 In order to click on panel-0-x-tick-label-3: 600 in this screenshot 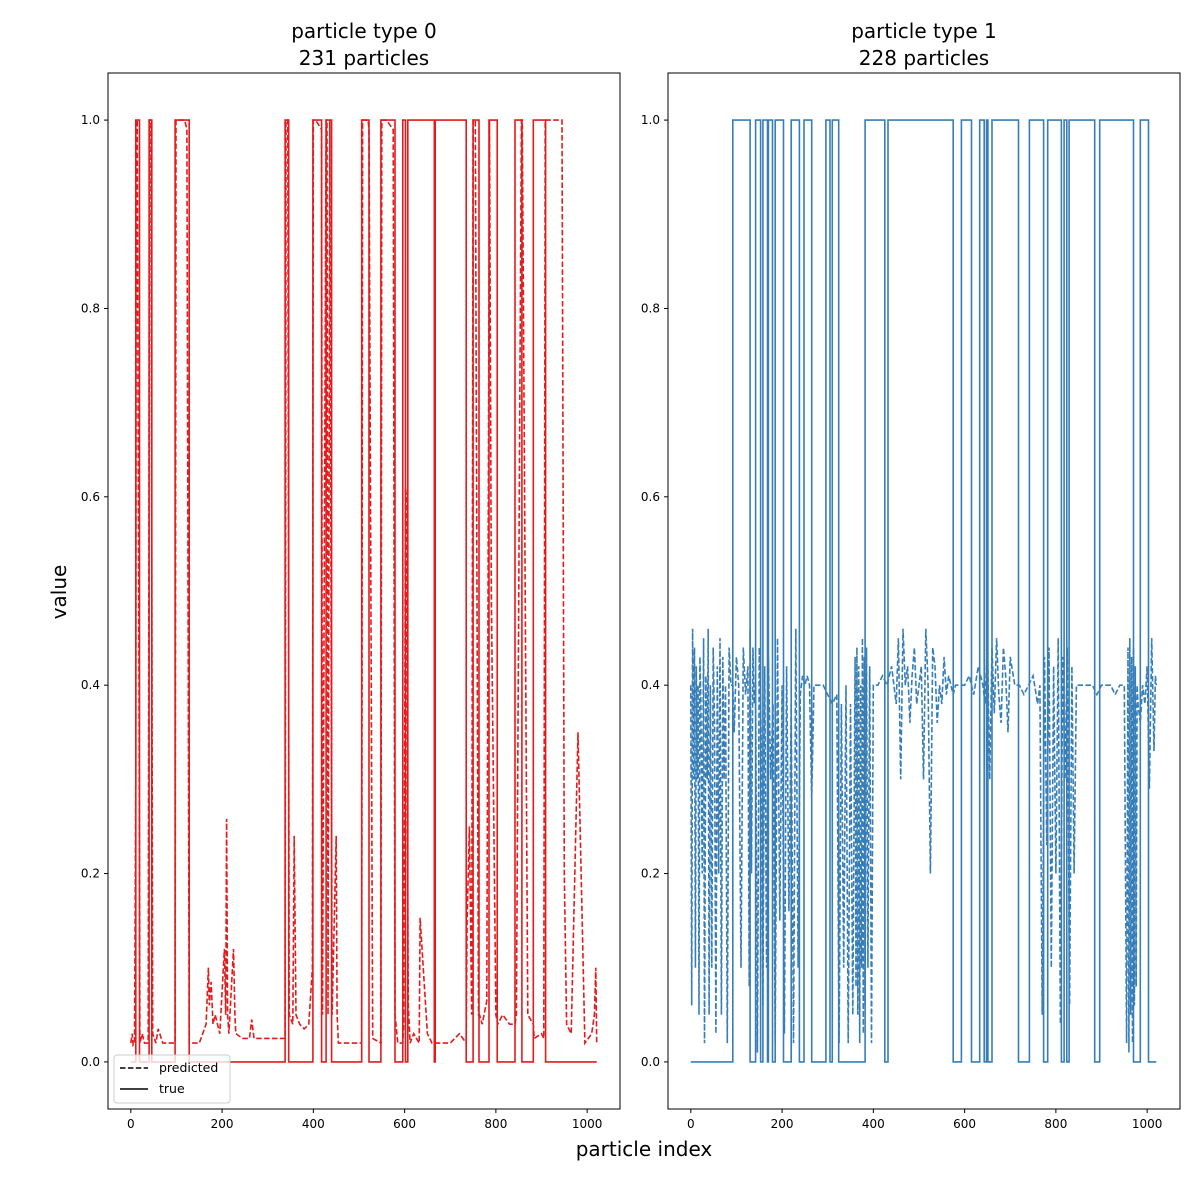, I will do `click(404, 1124)`.